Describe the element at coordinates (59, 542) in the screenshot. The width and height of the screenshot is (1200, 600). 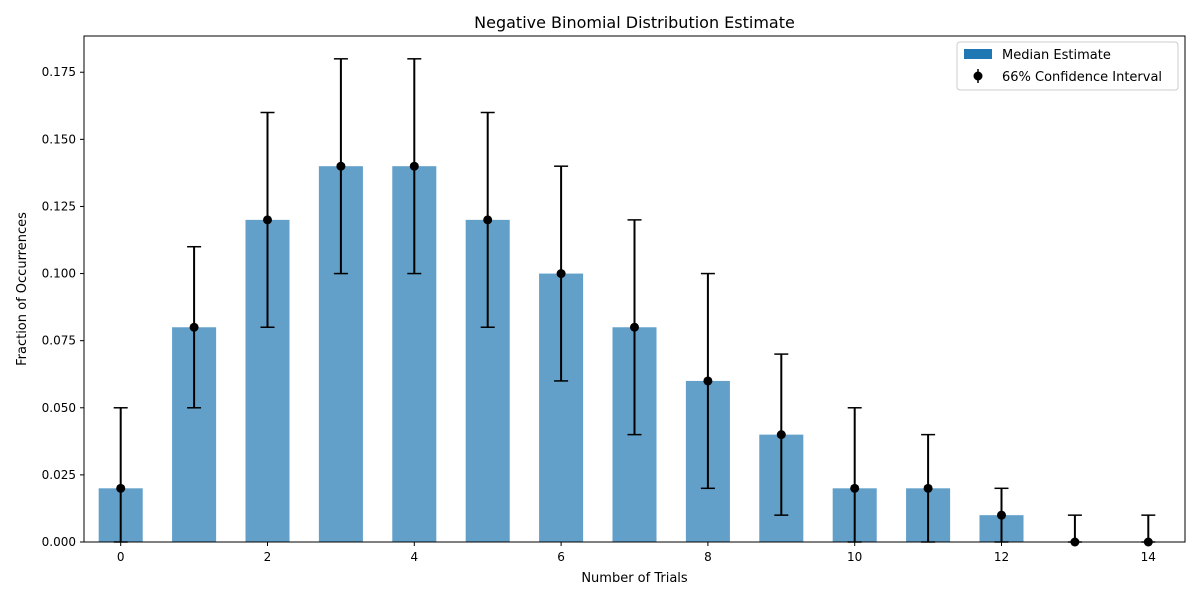
I see `y-tick-label-0: 0.000` at that location.